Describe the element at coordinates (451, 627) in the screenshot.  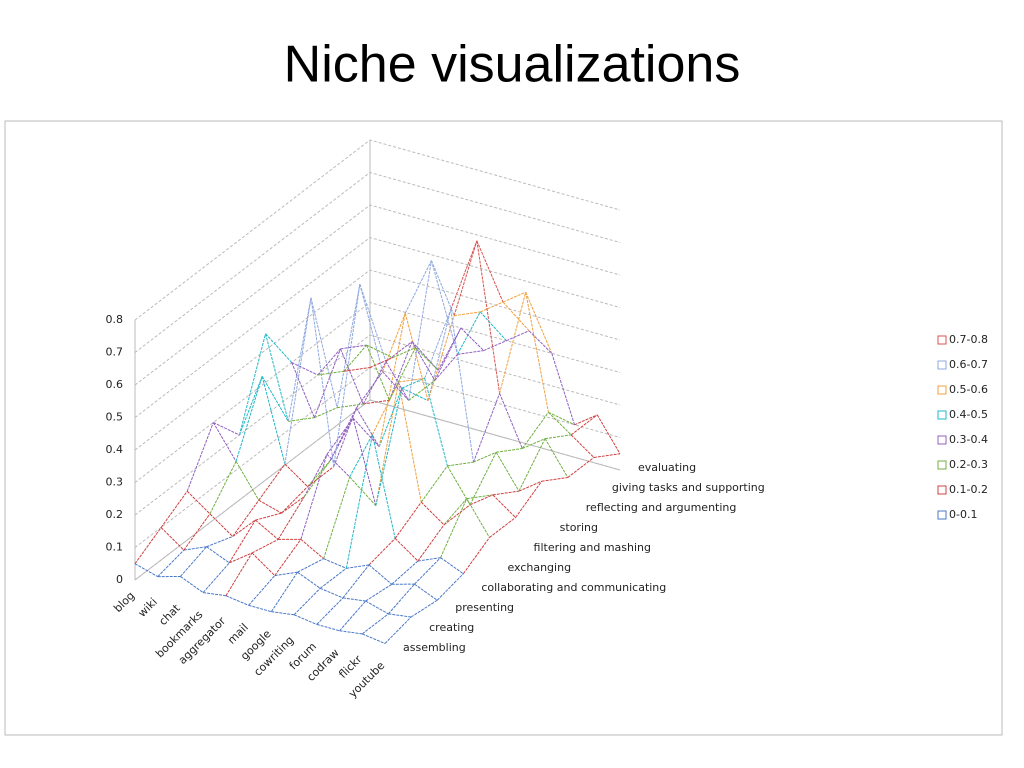
I see `depth-tick-label: creating` at that location.